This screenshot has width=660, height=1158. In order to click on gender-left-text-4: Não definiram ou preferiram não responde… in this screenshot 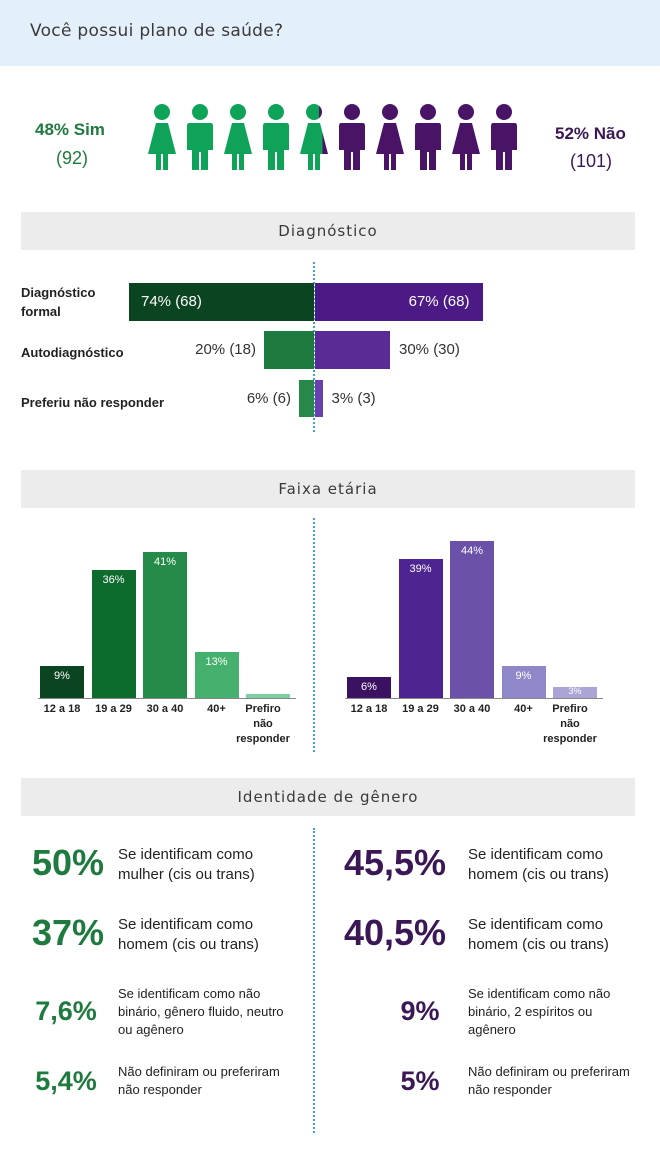, I will do `click(199, 1080)`.